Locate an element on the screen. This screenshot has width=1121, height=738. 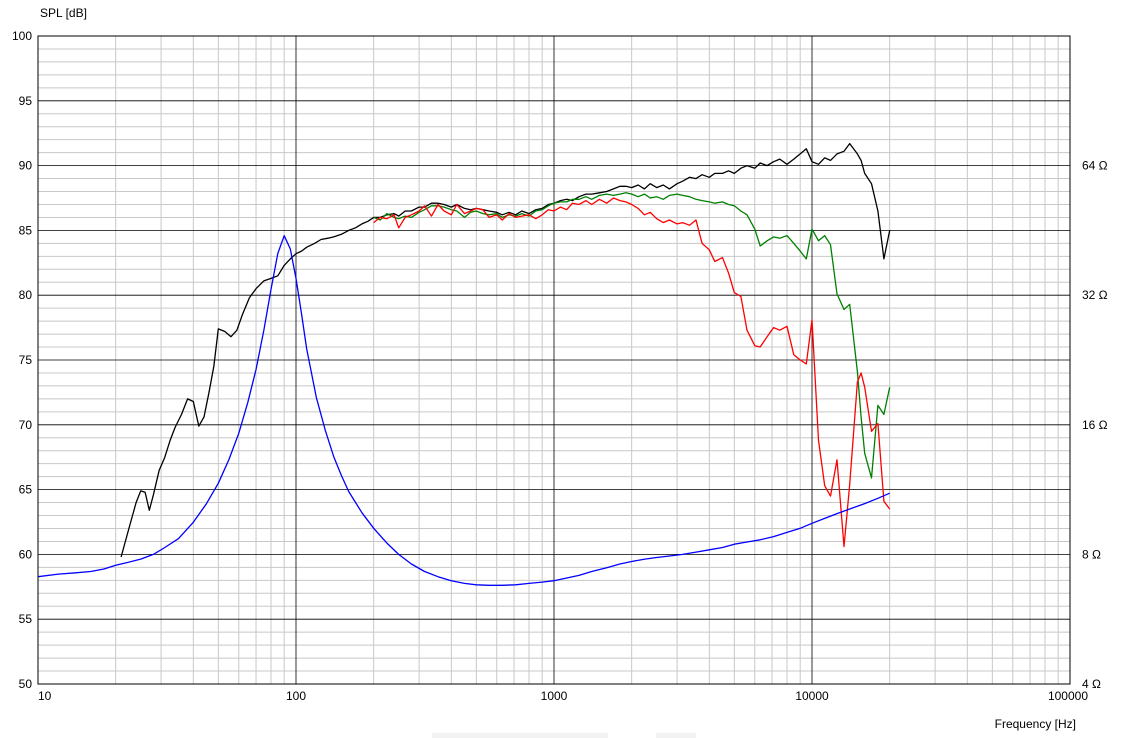
impedance-tick-labels: 64 Ω 32 Ω 16 Ω 8 Ω 4 Ω is located at coordinates (1095, 425).